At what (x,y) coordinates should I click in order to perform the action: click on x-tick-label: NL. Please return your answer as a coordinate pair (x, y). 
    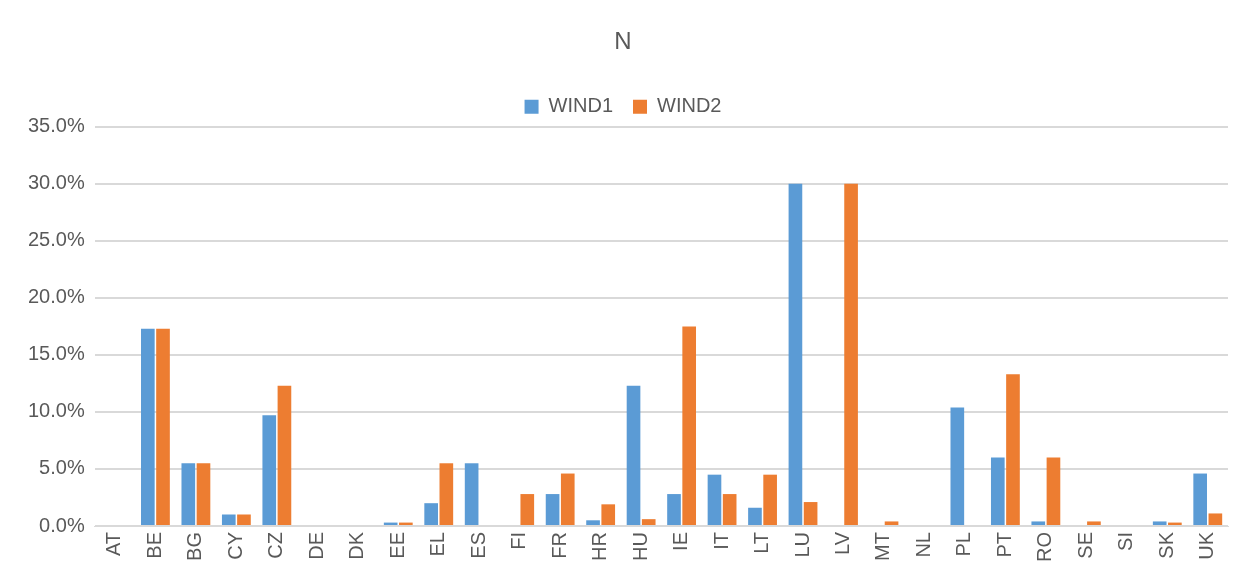
    Looking at the image, I should click on (922, 545).